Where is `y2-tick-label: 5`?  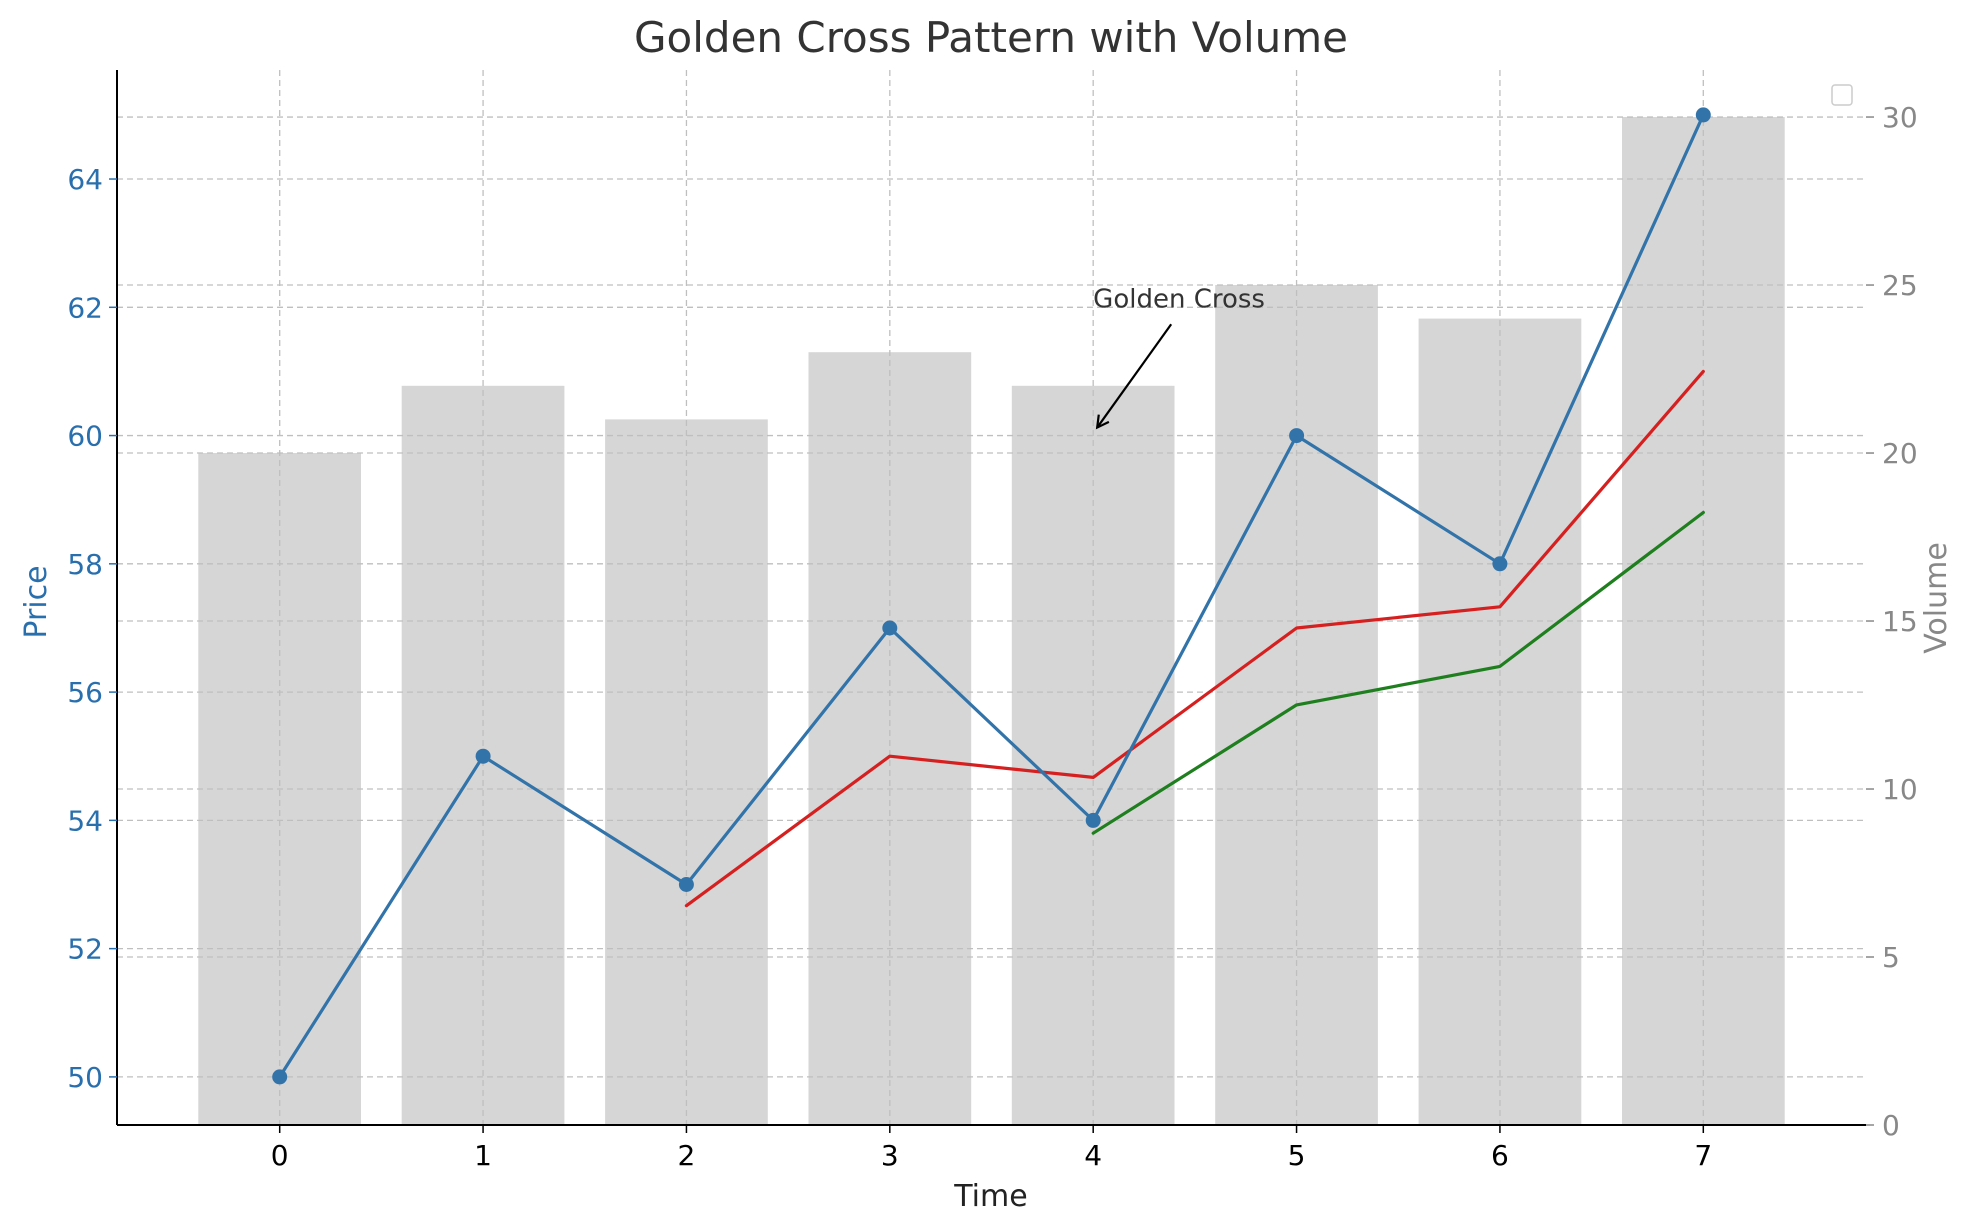 y2-tick-label: 5 is located at coordinates (1891, 957).